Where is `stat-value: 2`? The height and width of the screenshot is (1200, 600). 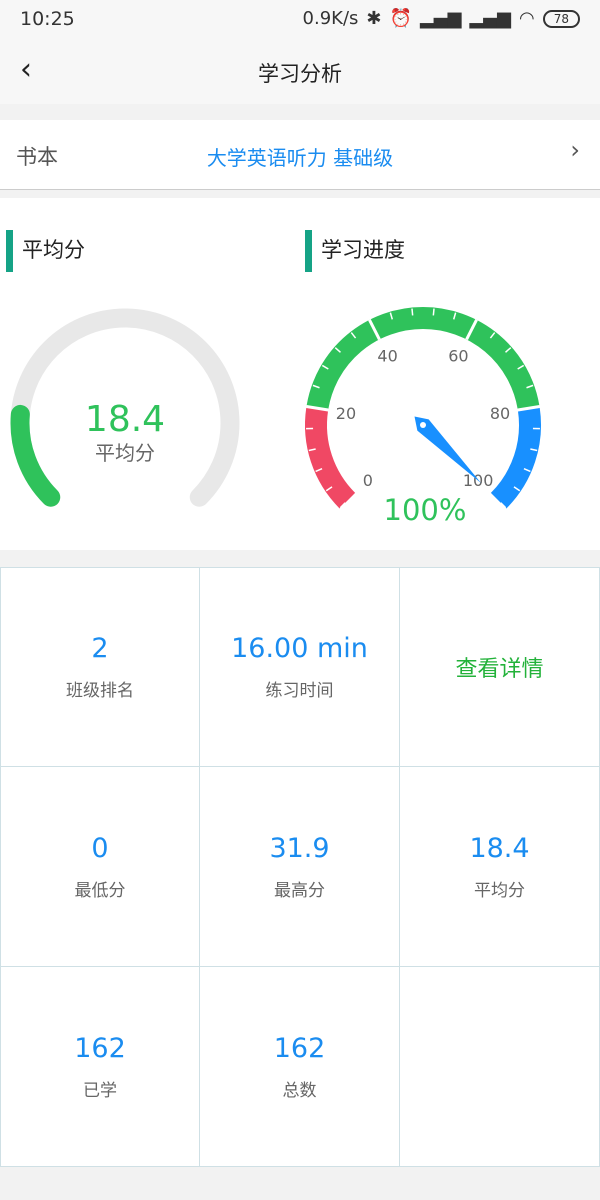 stat-value: 2 is located at coordinates (100, 648).